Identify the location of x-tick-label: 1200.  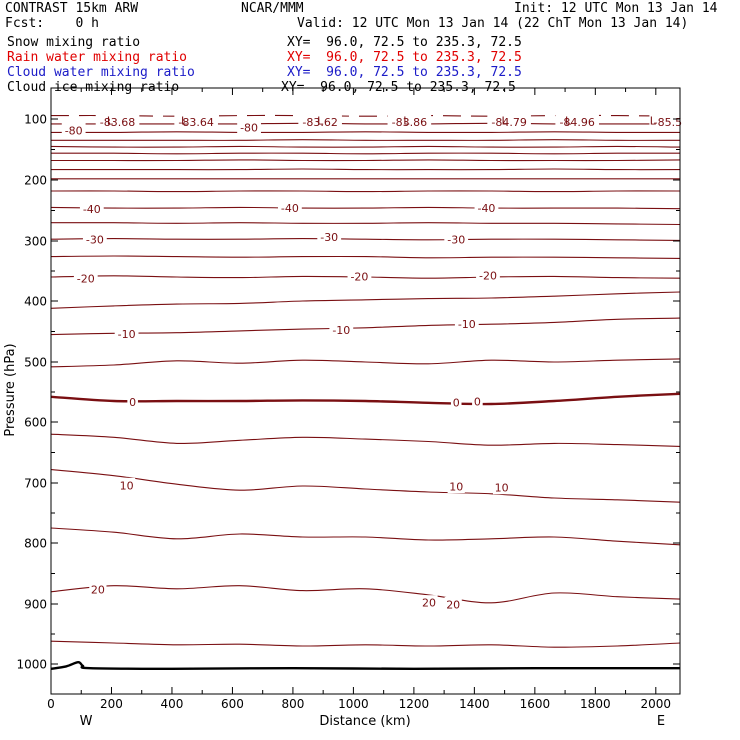
(414, 704).